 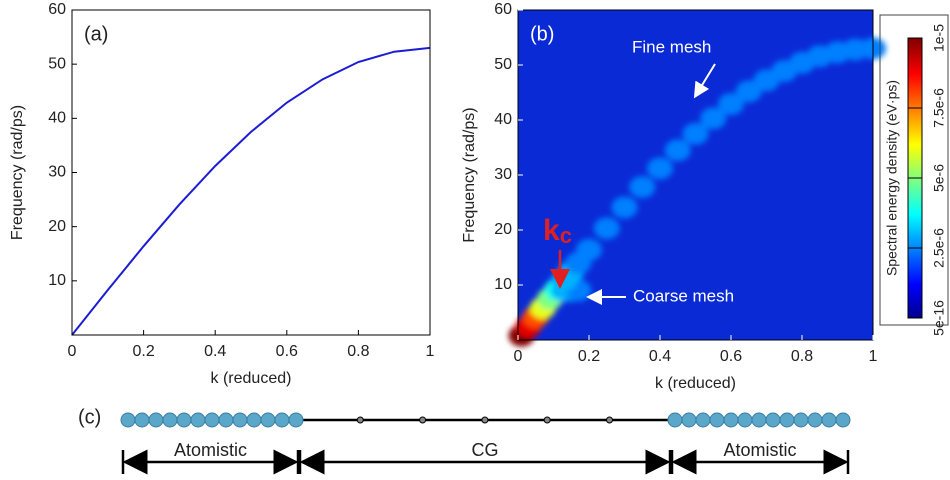 I want to click on colorbar-frame, so click(x=914, y=170).